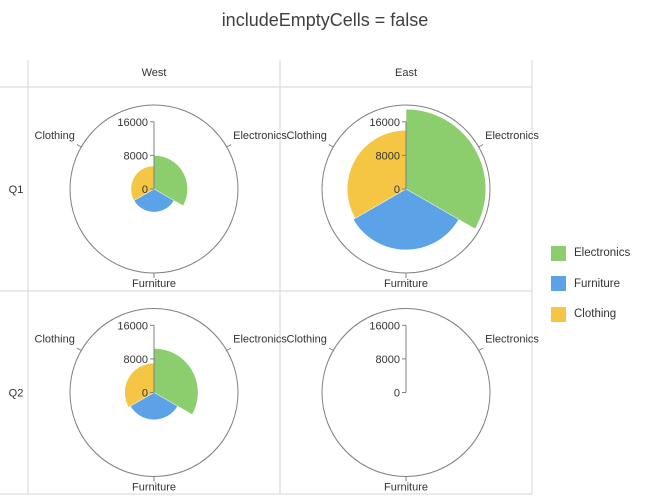 This screenshot has height=503, width=654. I want to click on panel-west-q2-radial-label-16000: 16000, so click(132, 326).